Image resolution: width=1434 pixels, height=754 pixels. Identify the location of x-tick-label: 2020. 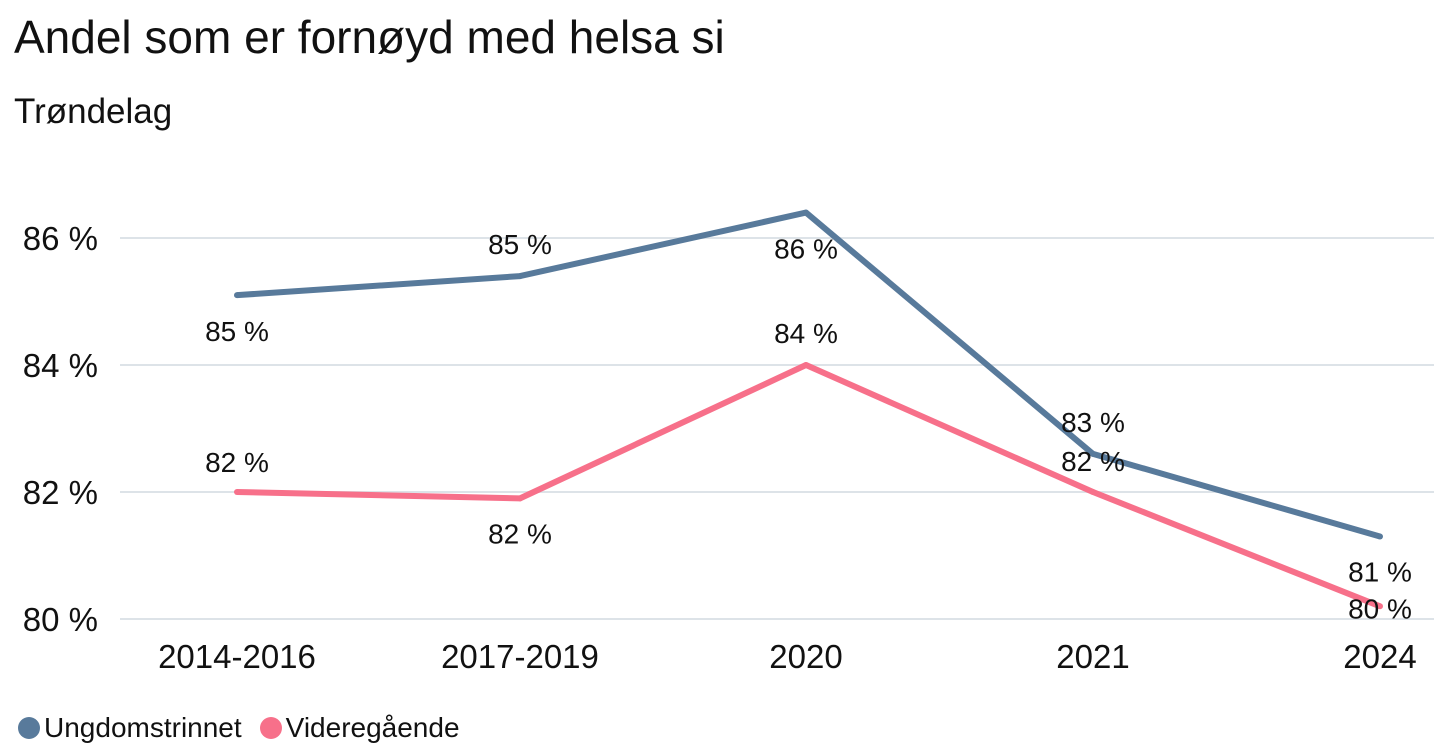
(805, 656).